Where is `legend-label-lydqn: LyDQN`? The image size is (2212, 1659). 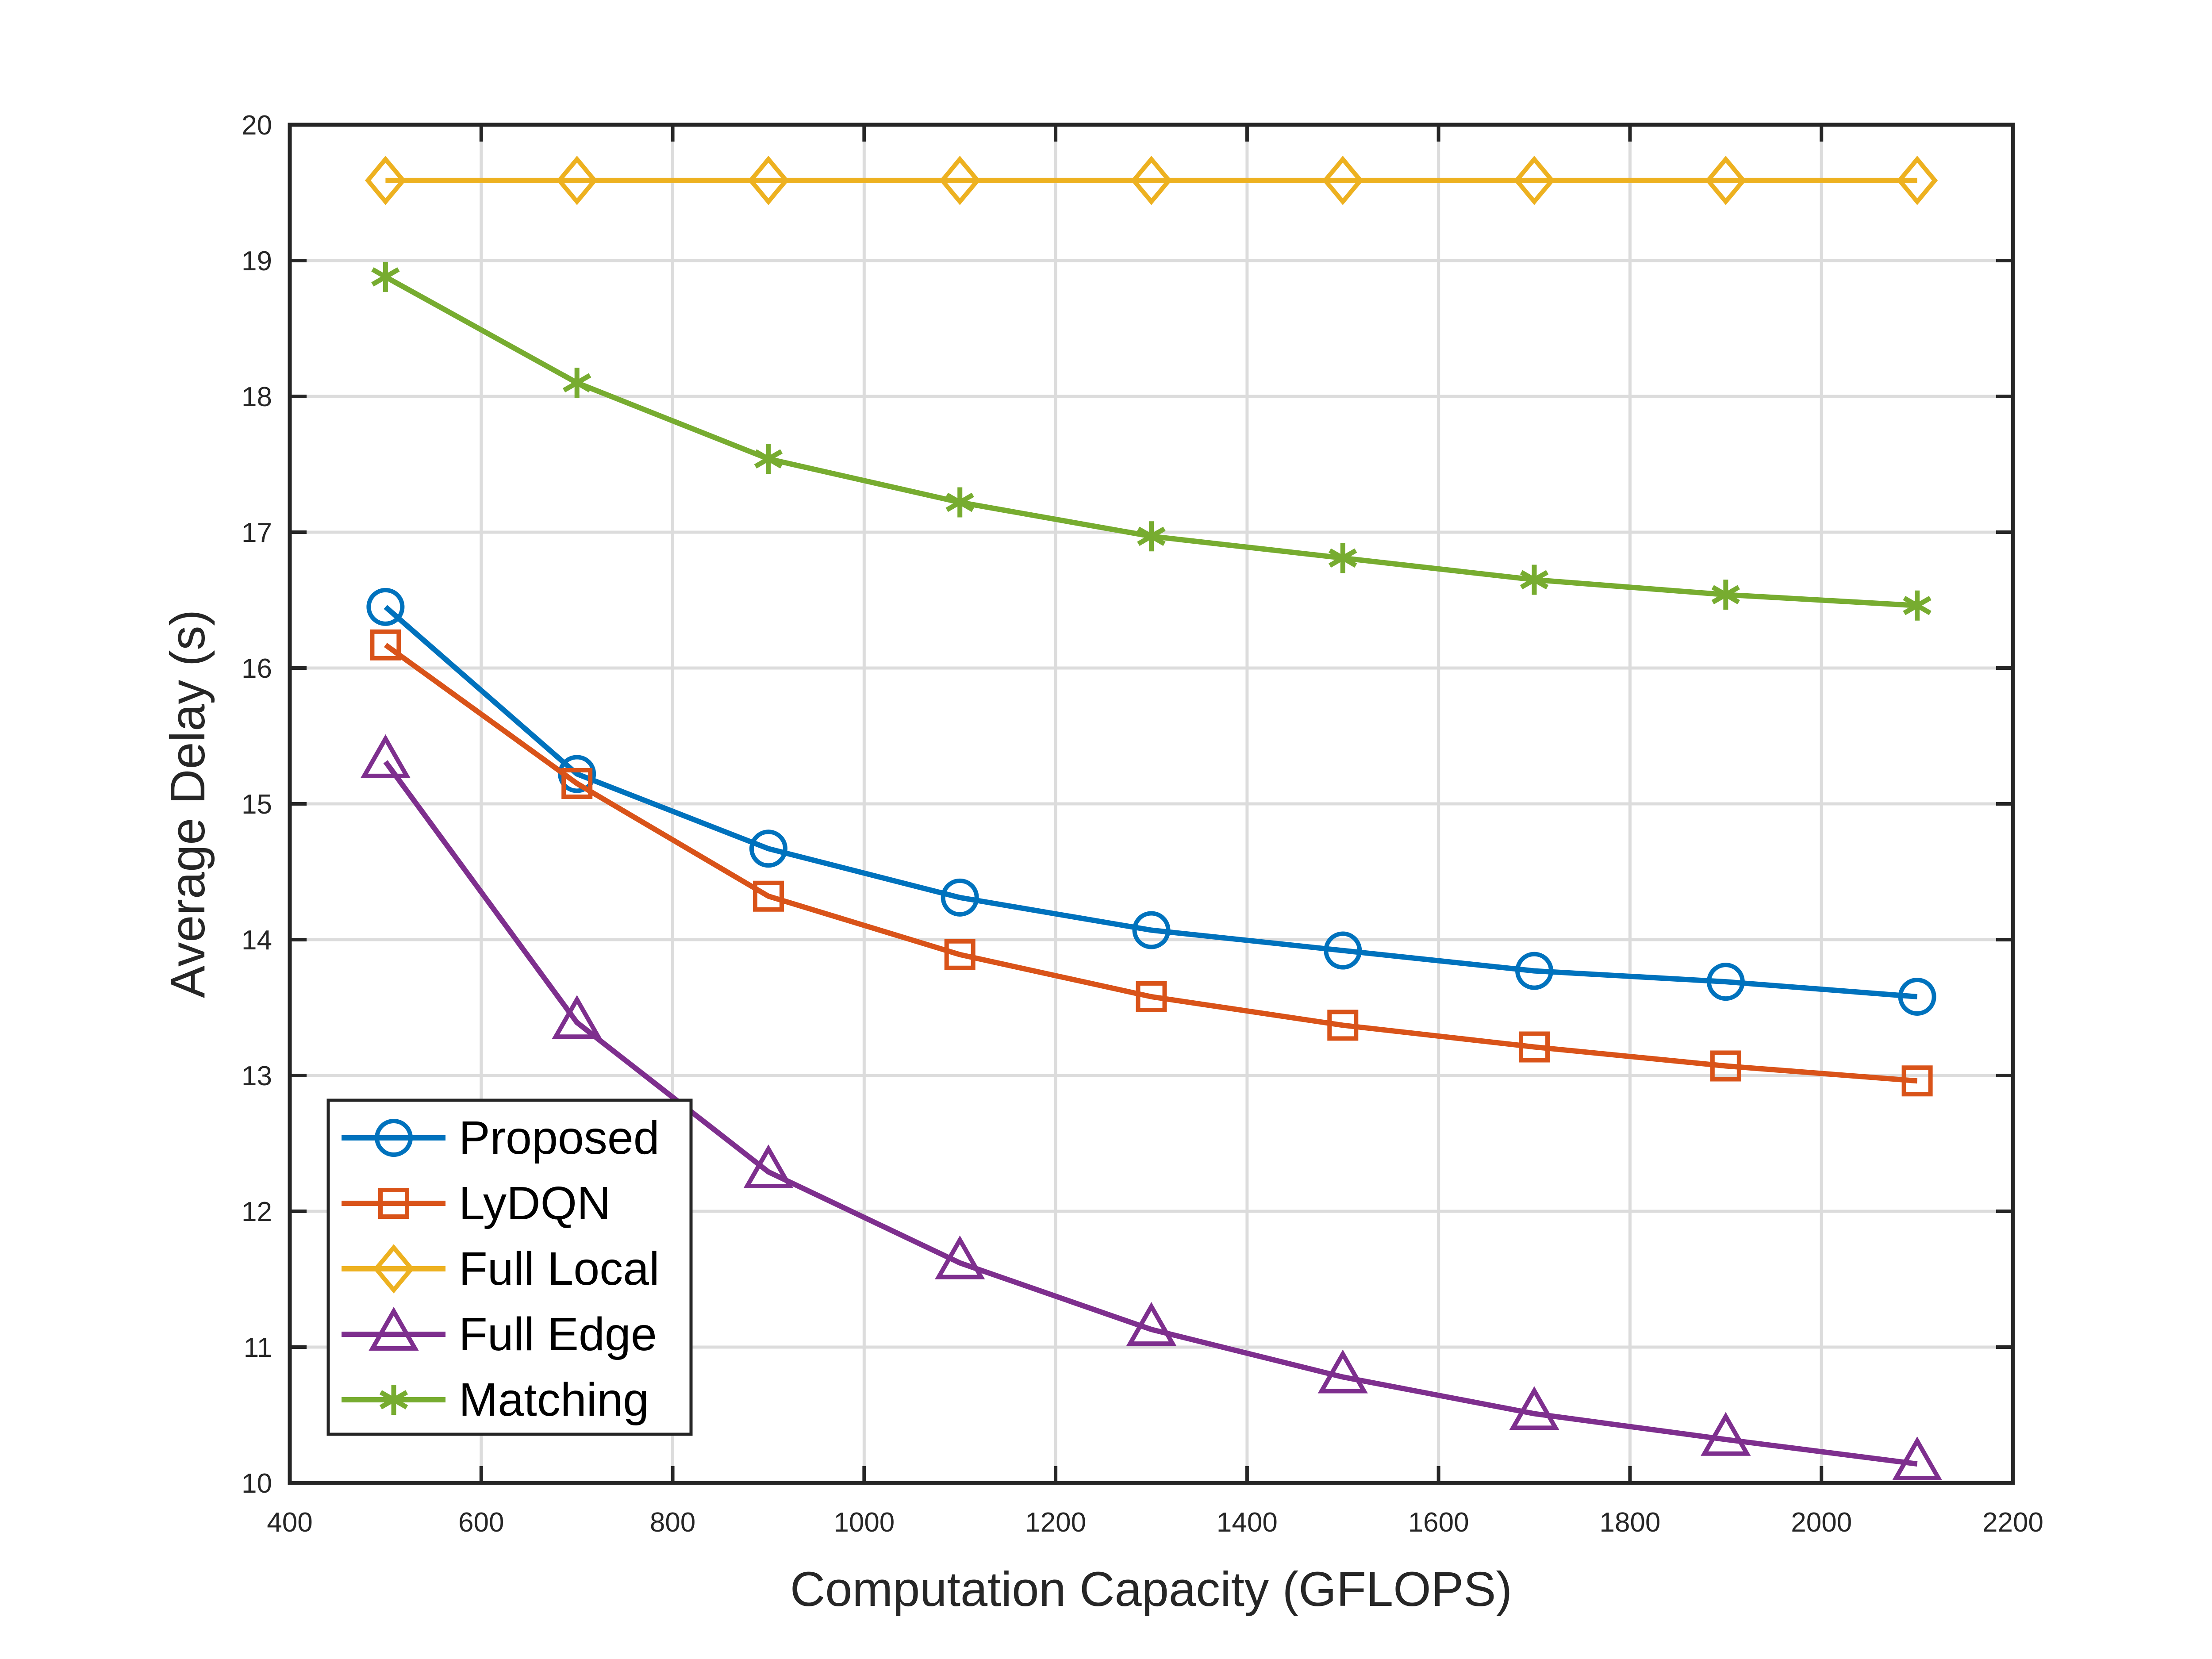
legend-label-lydqn: LyDQN is located at coordinates (535, 1203).